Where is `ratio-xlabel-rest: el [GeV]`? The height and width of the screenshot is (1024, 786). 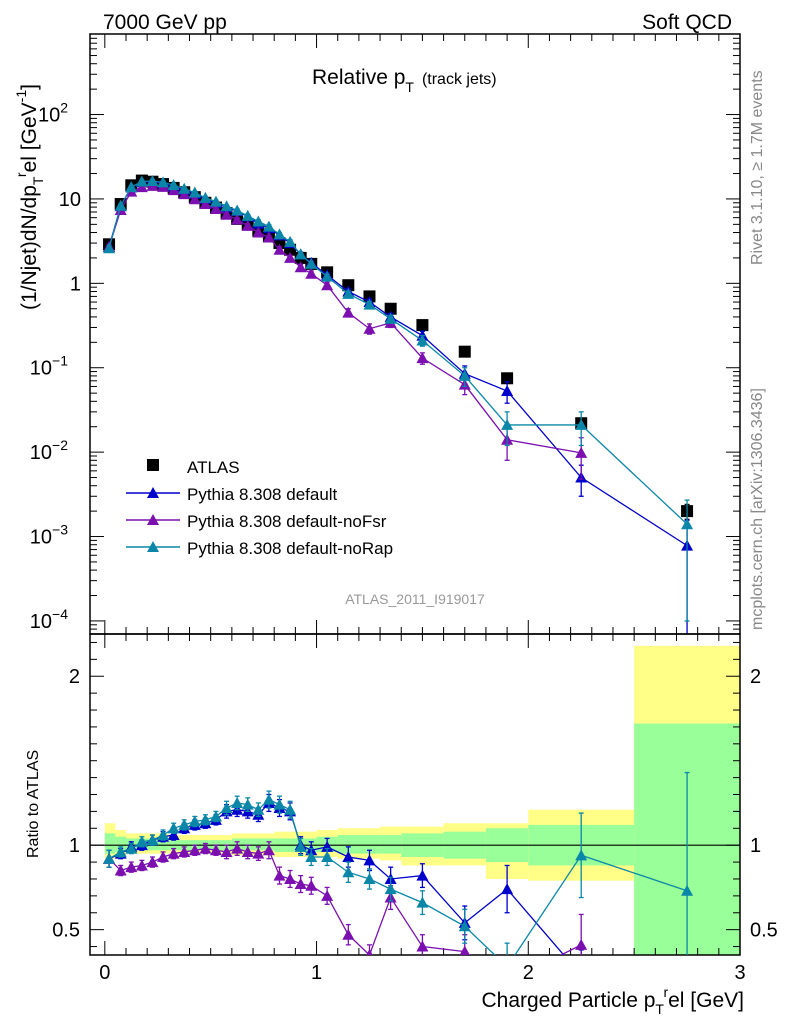
ratio-xlabel-rest: el [GeV] is located at coordinates (706, 1000).